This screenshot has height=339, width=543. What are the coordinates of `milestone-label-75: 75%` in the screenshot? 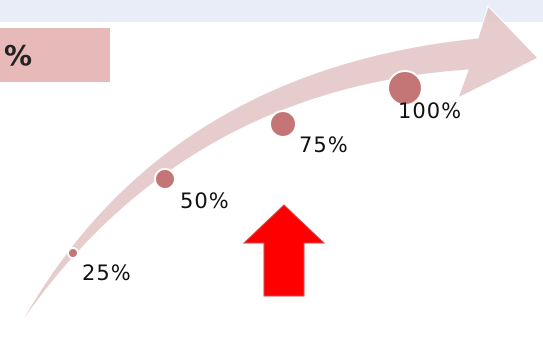 It's located at (324, 145).